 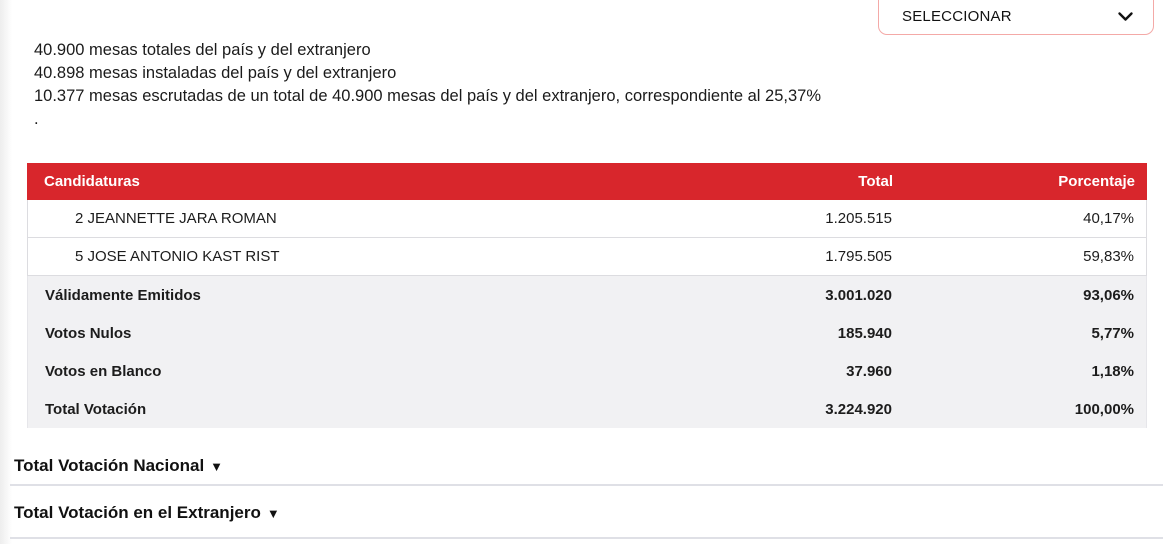 I want to click on page-left-edge-shadow, so click(x=6, y=272).